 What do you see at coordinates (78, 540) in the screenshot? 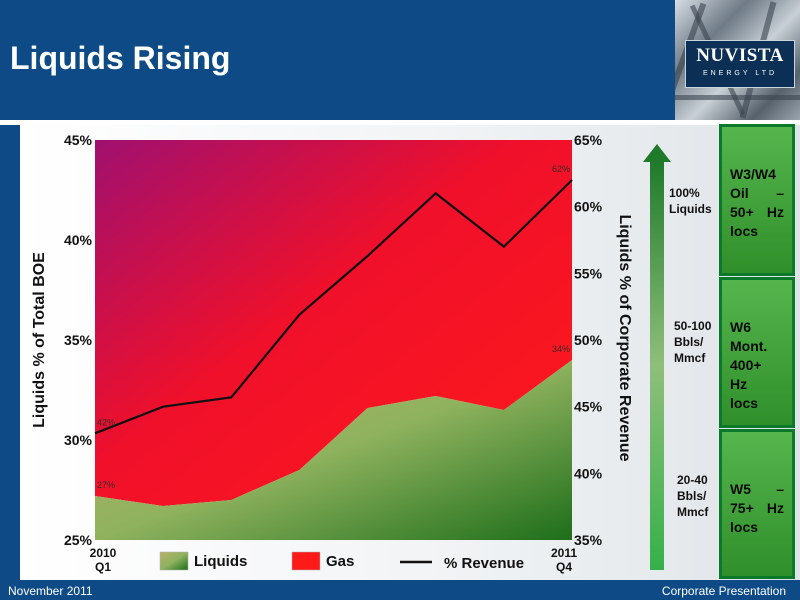
I see `left-tick-label: 25%` at bounding box center [78, 540].